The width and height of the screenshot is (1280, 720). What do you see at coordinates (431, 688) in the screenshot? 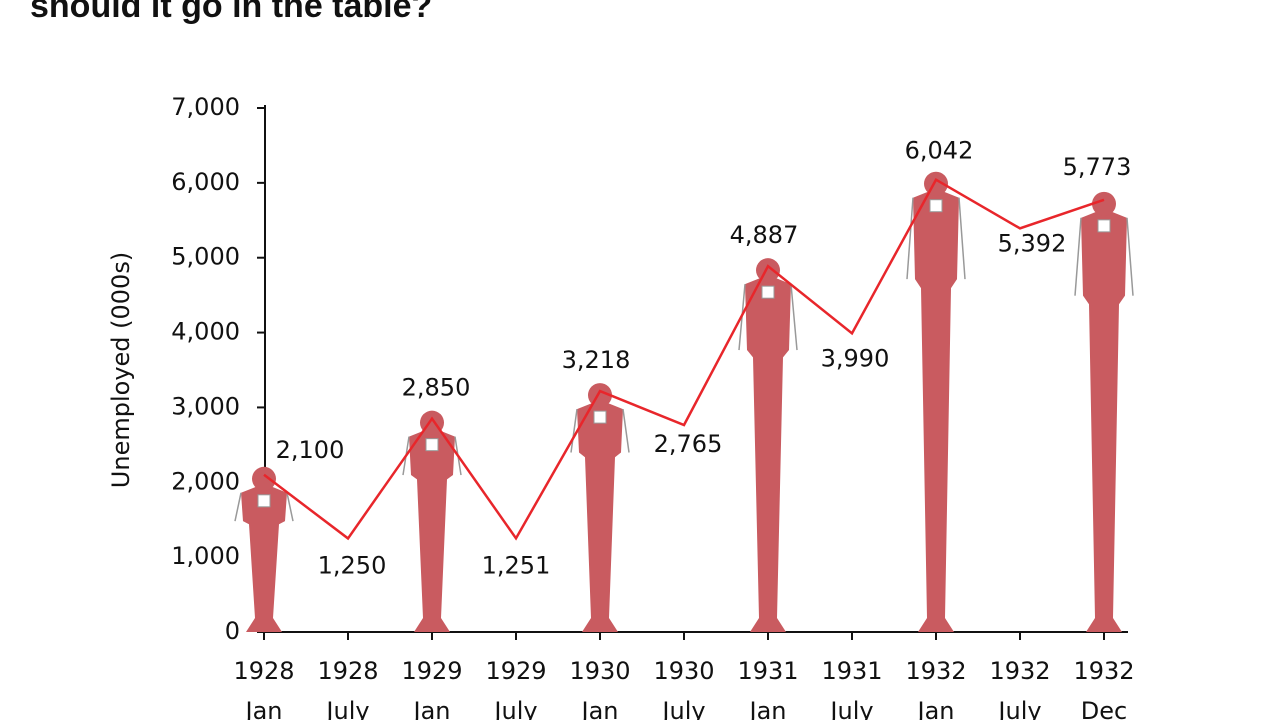
I see `x-tick-label: 1929 Jan` at bounding box center [431, 688].